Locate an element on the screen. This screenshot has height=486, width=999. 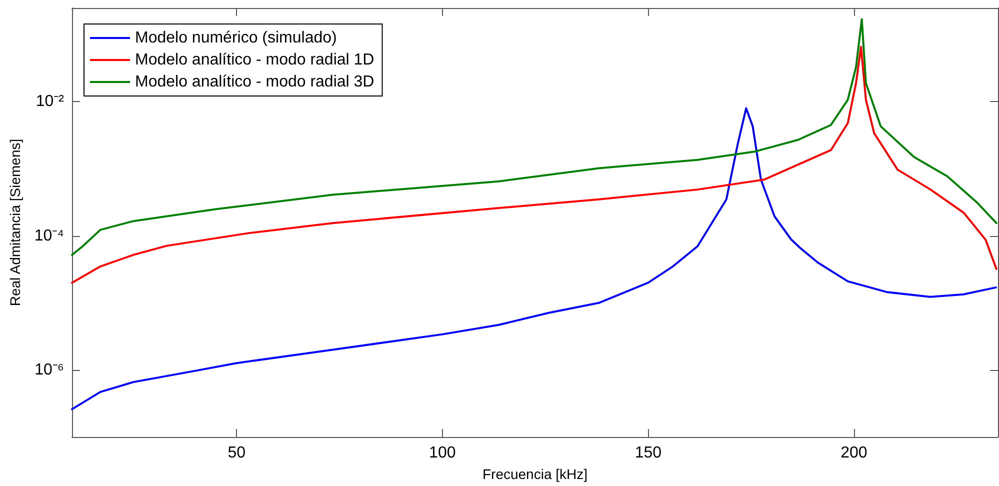
y-axis-title: Real Admitancia [Siemens] is located at coordinates (15, 222).